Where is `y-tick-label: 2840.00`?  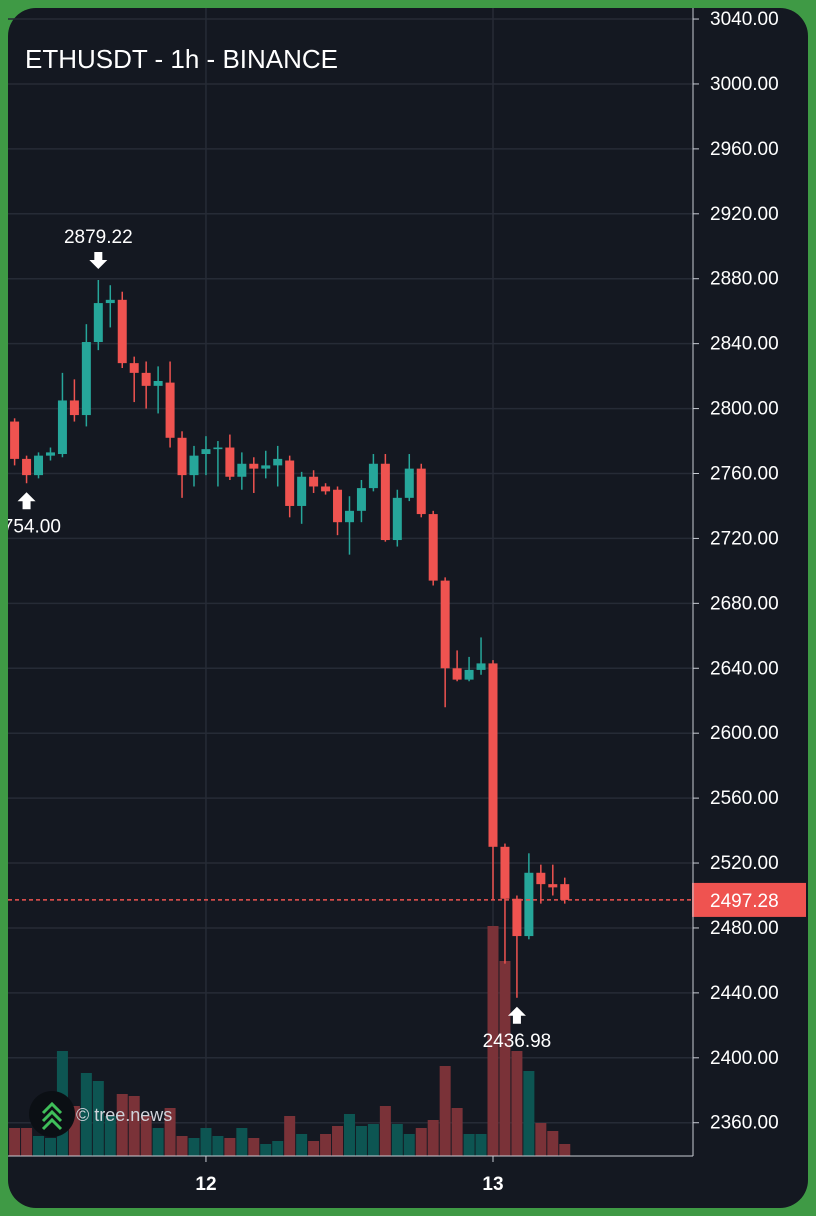 y-tick-label: 2840.00 is located at coordinates (744, 344).